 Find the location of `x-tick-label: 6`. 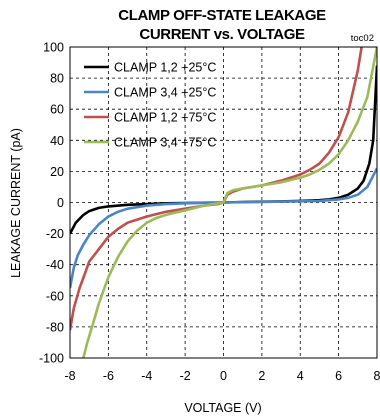

x-tick-label: 6 is located at coordinates (338, 376).